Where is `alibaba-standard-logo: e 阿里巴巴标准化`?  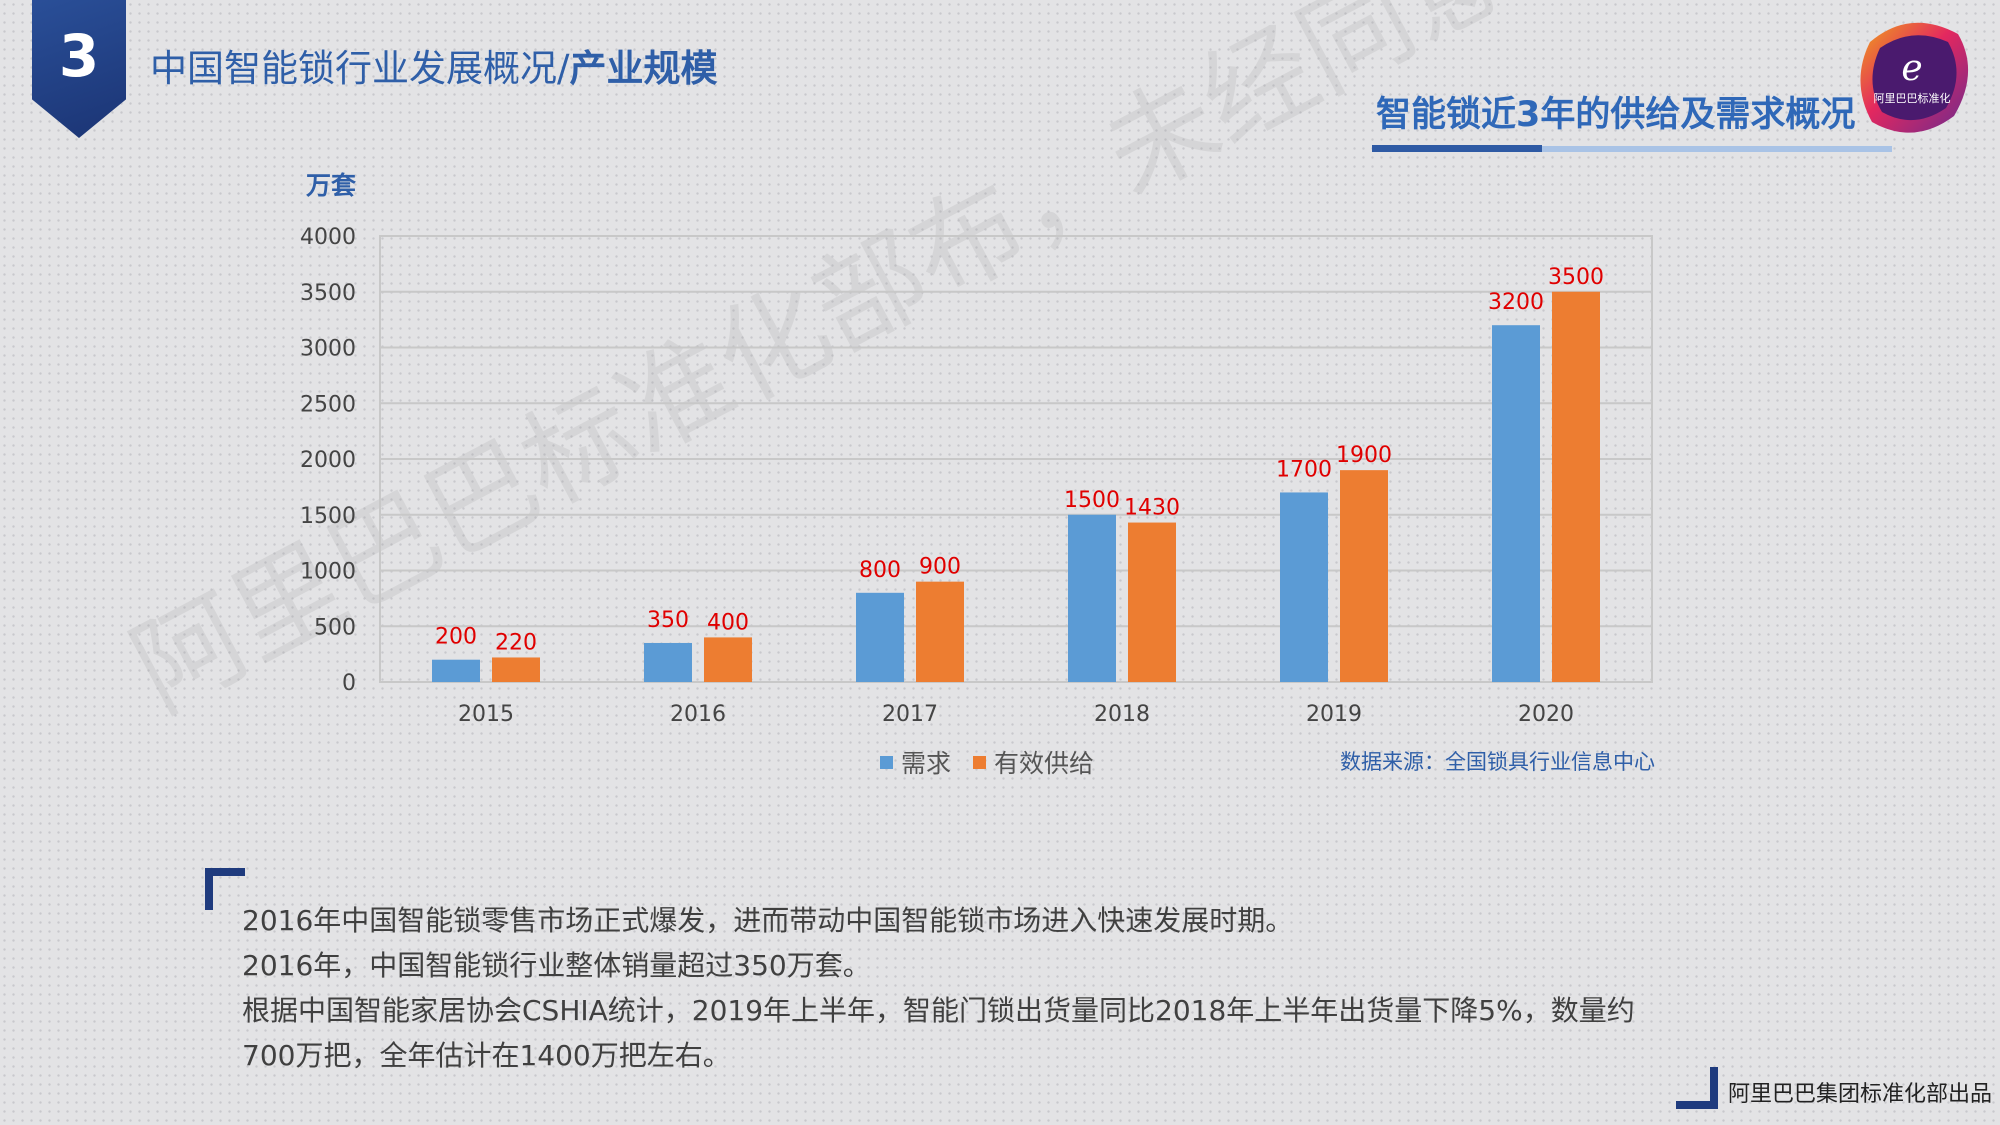
alibaba-standard-logo: e 阿里巴巴标准化 is located at coordinates (1913, 76).